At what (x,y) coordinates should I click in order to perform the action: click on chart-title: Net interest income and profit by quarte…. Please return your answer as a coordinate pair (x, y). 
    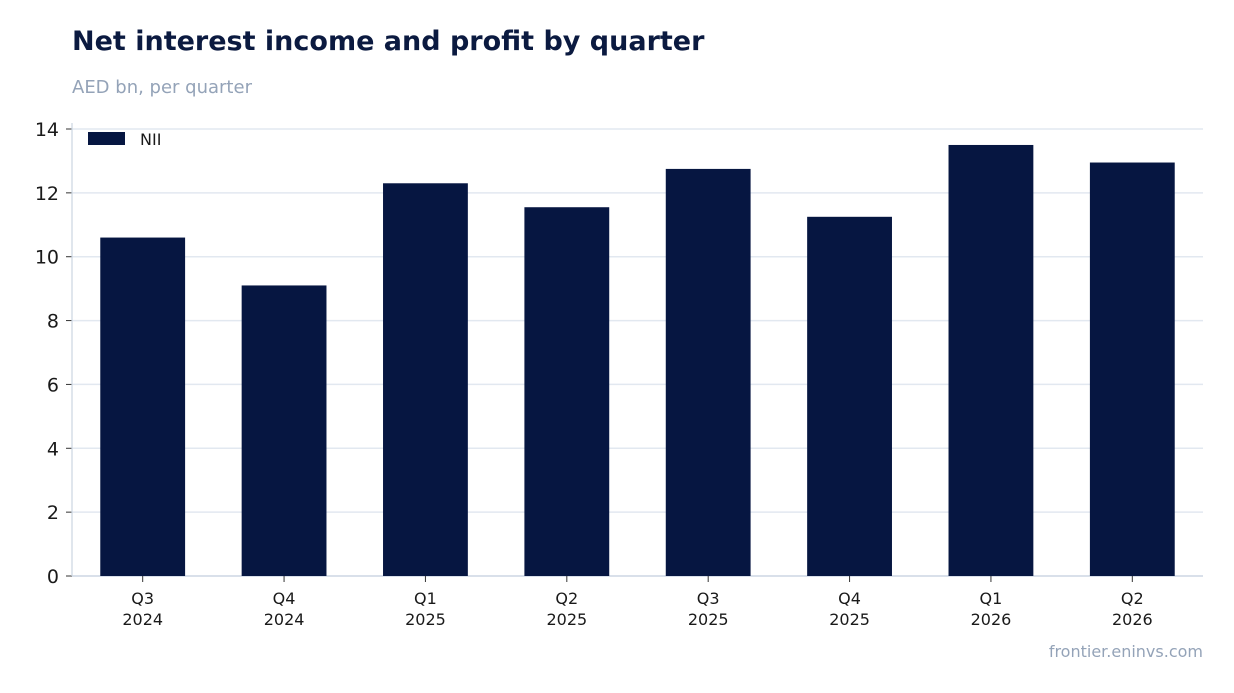
    Looking at the image, I should click on (388, 41).